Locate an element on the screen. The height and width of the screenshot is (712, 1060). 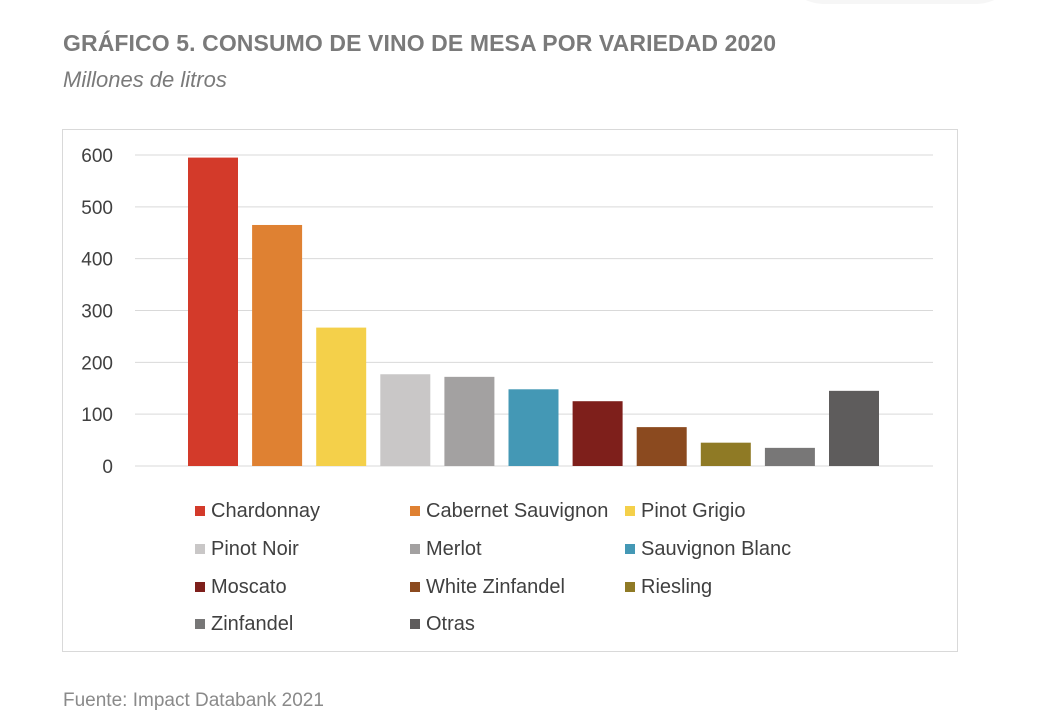
legend-item: Zinfandel is located at coordinates (244, 624).